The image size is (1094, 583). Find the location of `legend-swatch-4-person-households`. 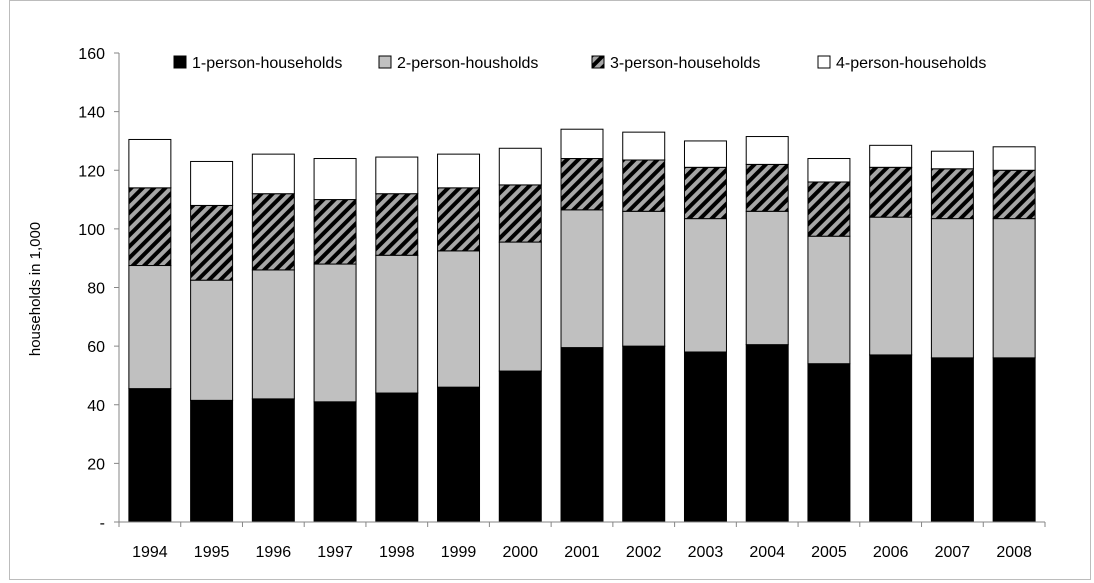

legend-swatch-4-person-households is located at coordinates (824, 62).